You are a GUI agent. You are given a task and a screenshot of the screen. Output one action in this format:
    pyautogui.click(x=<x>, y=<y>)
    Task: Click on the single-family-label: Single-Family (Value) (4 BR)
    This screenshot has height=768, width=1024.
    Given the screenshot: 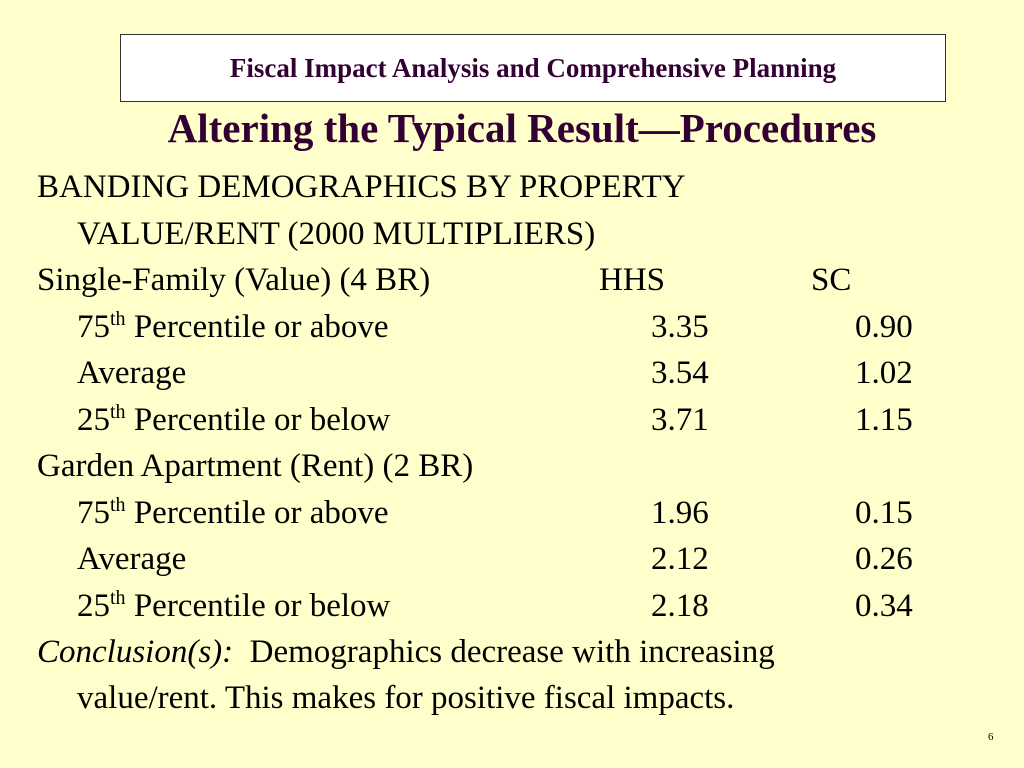 What is the action you would take?
    pyautogui.click(x=234, y=280)
    